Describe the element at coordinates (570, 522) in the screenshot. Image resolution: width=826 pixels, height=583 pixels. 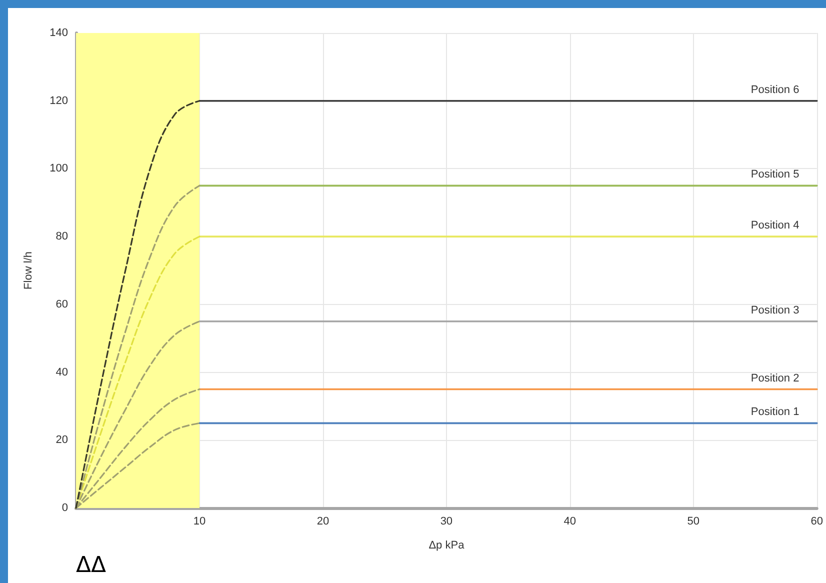
I see `x-tick-label: 40` at that location.